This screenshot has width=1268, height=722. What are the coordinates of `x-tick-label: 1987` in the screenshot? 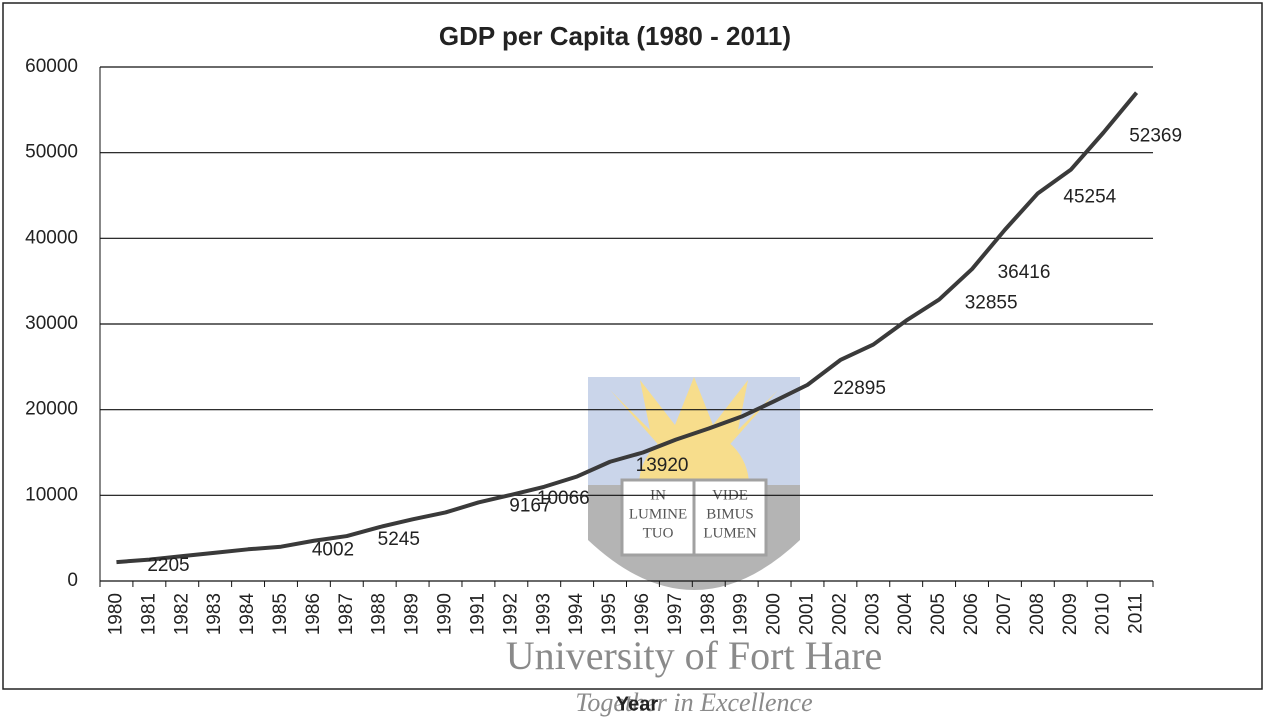 It's located at (346, 614).